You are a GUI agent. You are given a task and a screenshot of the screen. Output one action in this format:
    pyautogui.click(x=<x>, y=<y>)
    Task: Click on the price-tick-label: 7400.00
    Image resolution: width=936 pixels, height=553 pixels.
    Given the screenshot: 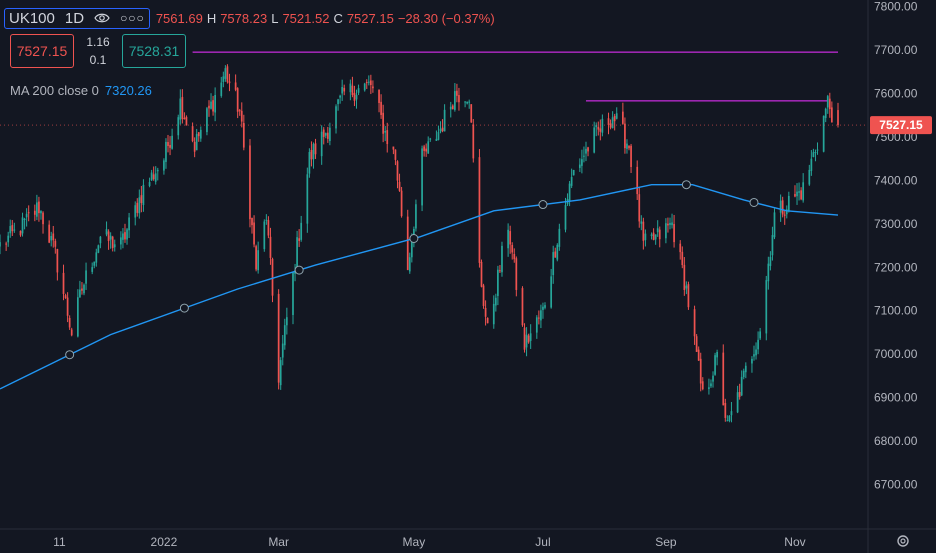 What is the action you would take?
    pyautogui.click(x=896, y=180)
    